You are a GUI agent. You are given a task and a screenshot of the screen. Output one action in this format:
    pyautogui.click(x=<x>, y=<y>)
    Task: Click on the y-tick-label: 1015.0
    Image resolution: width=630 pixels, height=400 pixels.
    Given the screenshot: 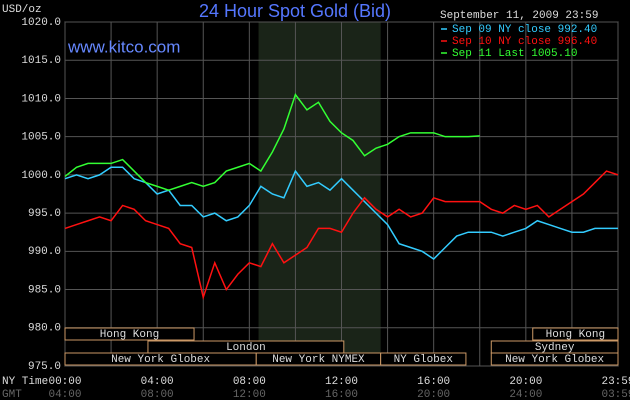 What is the action you would take?
    pyautogui.click(x=41, y=61)
    